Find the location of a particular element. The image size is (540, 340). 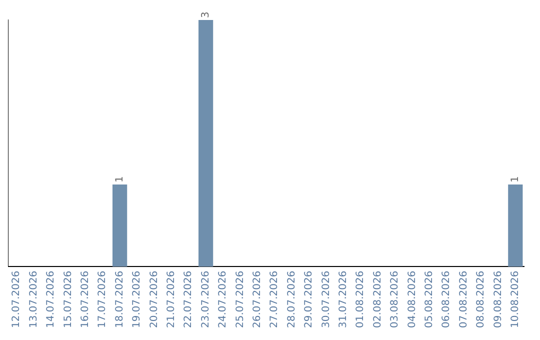

x-tick-label: 22.07.2026 is located at coordinates (188, 299).